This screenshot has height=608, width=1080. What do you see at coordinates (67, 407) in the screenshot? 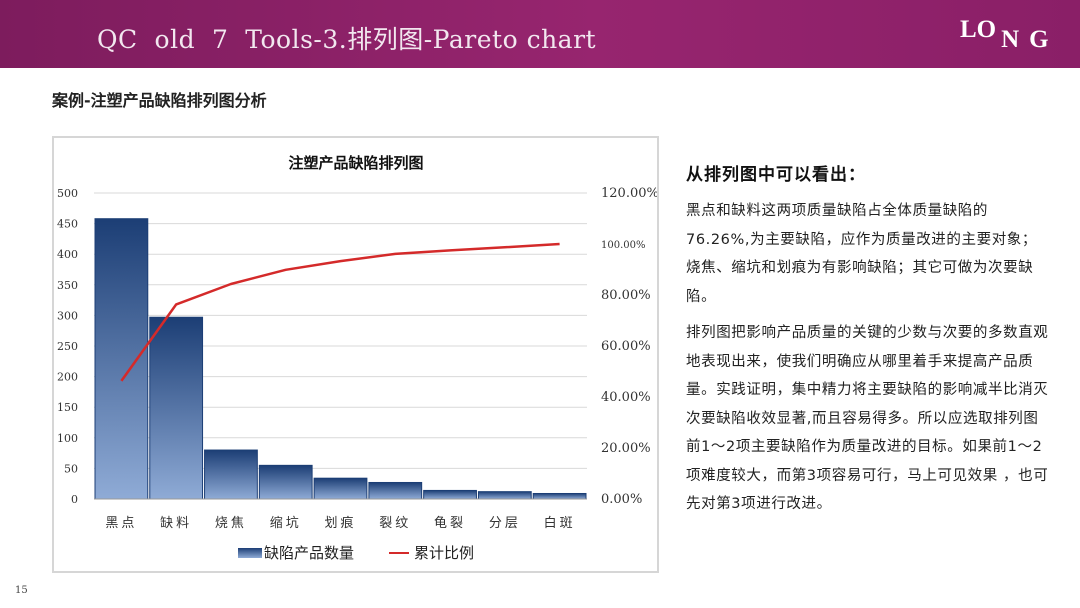
I see `y-tick-label: 150` at bounding box center [67, 407].